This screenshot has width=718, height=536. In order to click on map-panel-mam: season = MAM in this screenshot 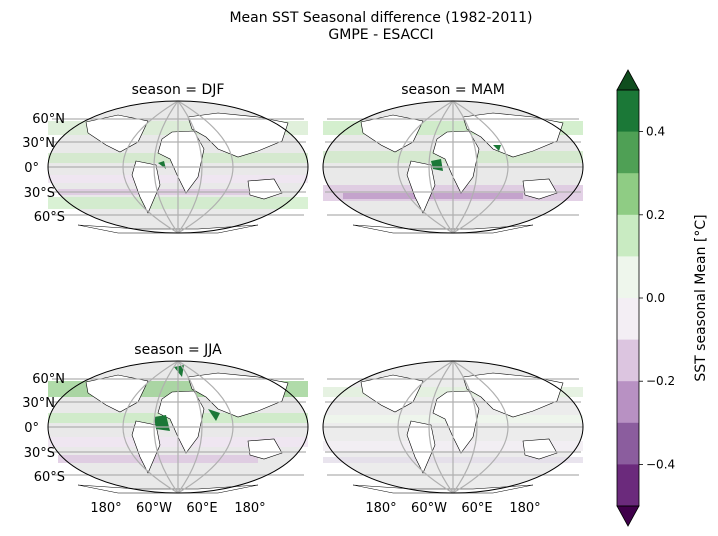, I will do `click(453, 158)`.